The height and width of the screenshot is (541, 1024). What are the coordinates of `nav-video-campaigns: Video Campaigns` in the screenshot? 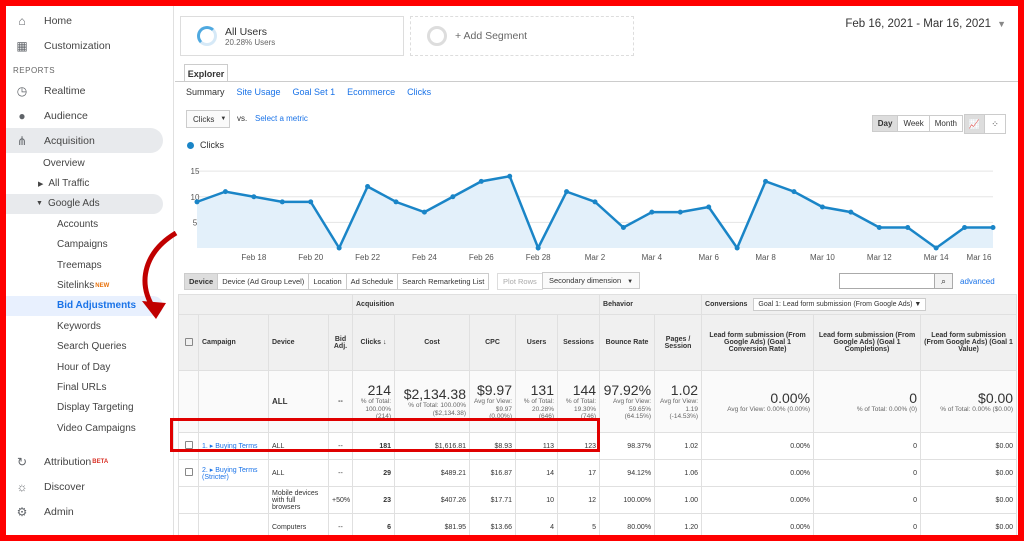 It's located at (89, 428).